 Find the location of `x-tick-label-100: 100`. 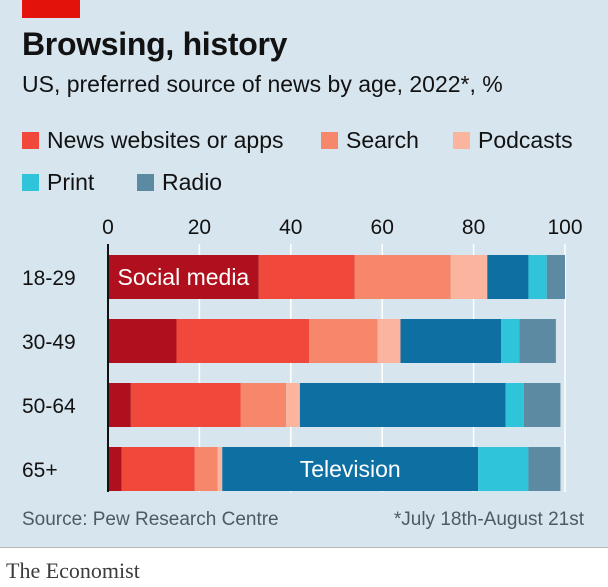

x-tick-label-100: 100 is located at coordinates (564, 227).